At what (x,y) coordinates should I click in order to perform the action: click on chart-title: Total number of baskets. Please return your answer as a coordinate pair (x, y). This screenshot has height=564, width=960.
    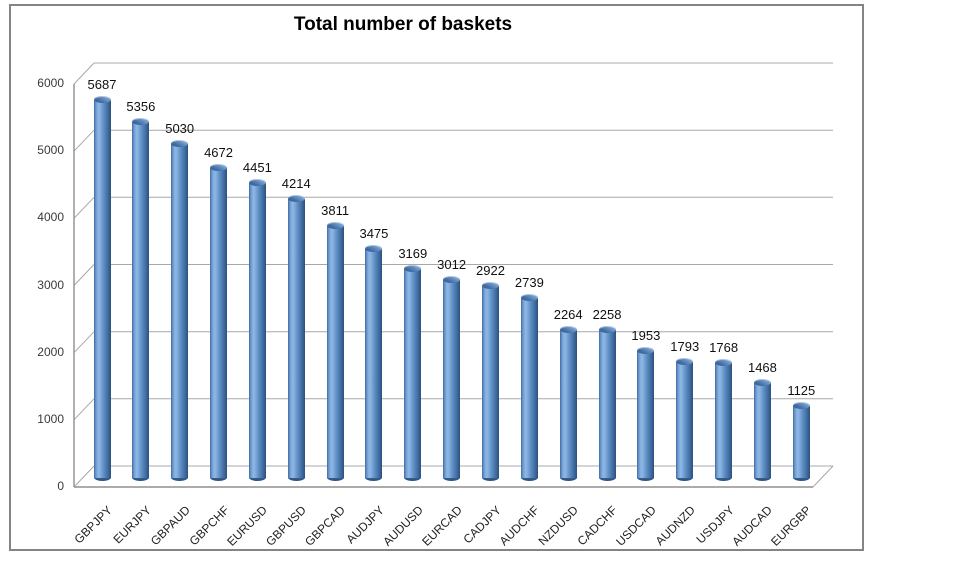
    Looking at the image, I should click on (403, 24).